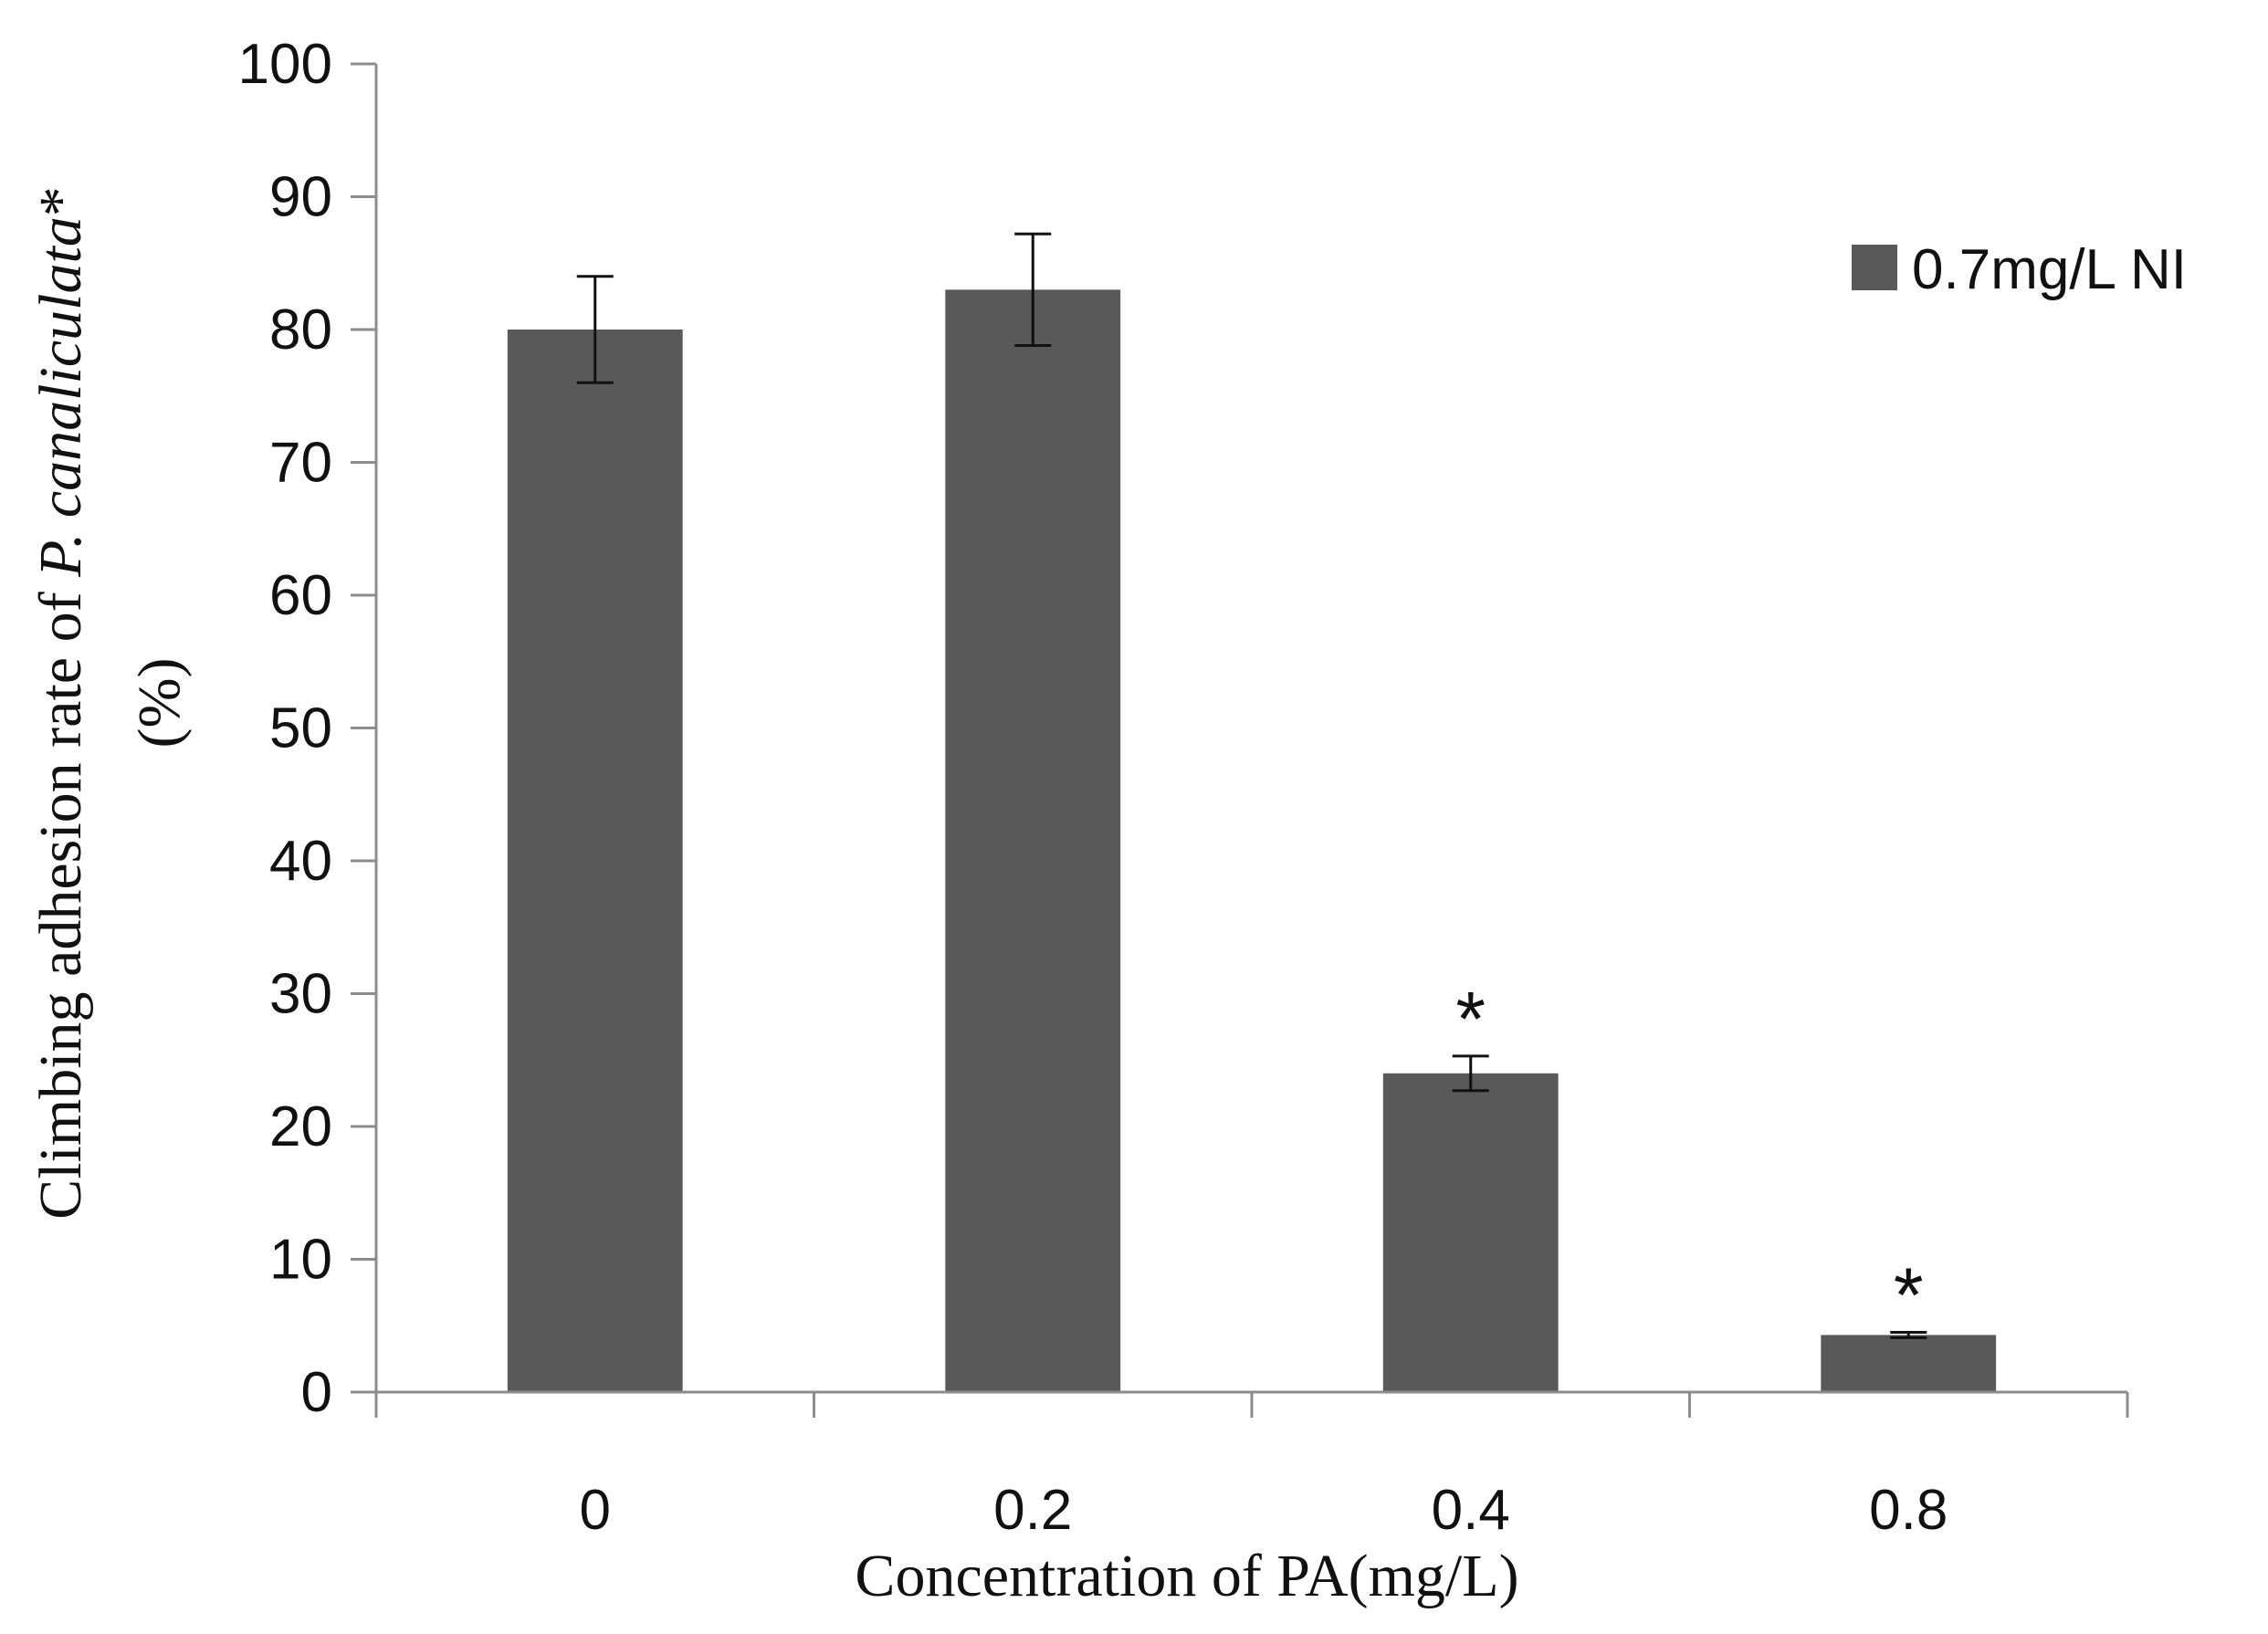 Image resolution: width=2268 pixels, height=1634 pixels. Describe the element at coordinates (300, 595) in the screenshot. I see `y-tick-label: 60` at that location.